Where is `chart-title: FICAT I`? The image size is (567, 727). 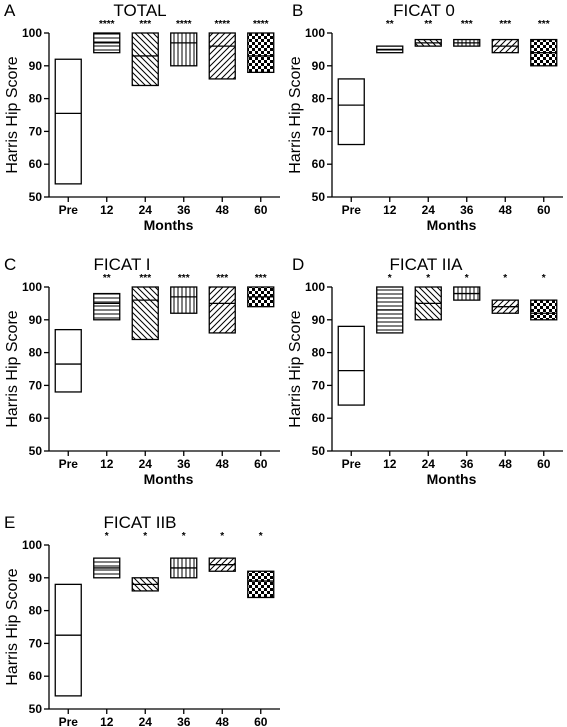 chart-title: FICAT I is located at coordinates (122, 264).